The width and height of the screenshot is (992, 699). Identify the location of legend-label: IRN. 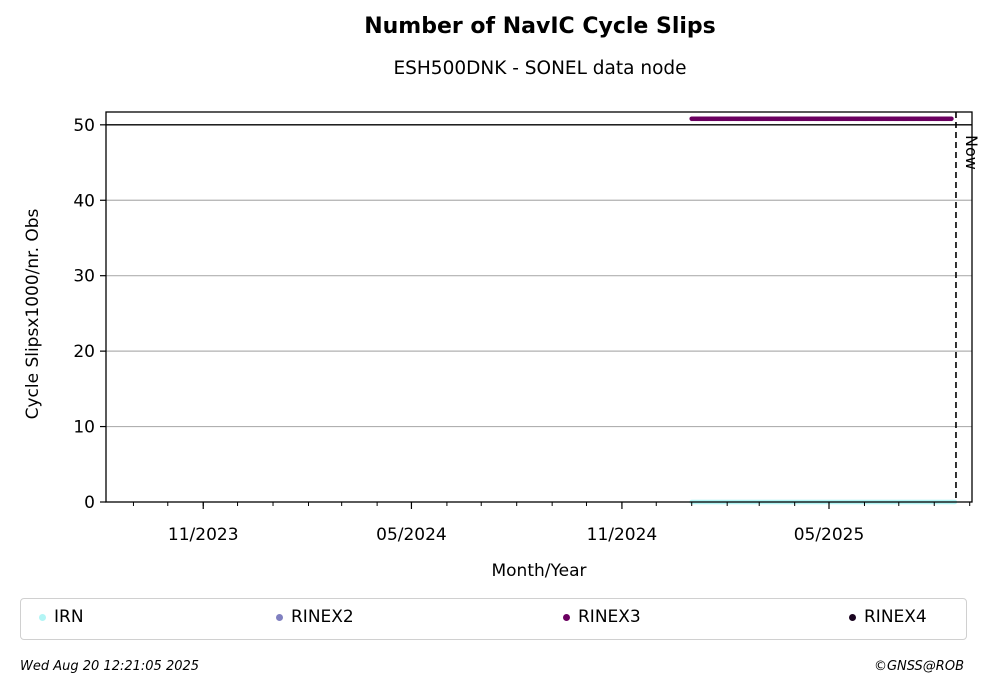
(69, 617).